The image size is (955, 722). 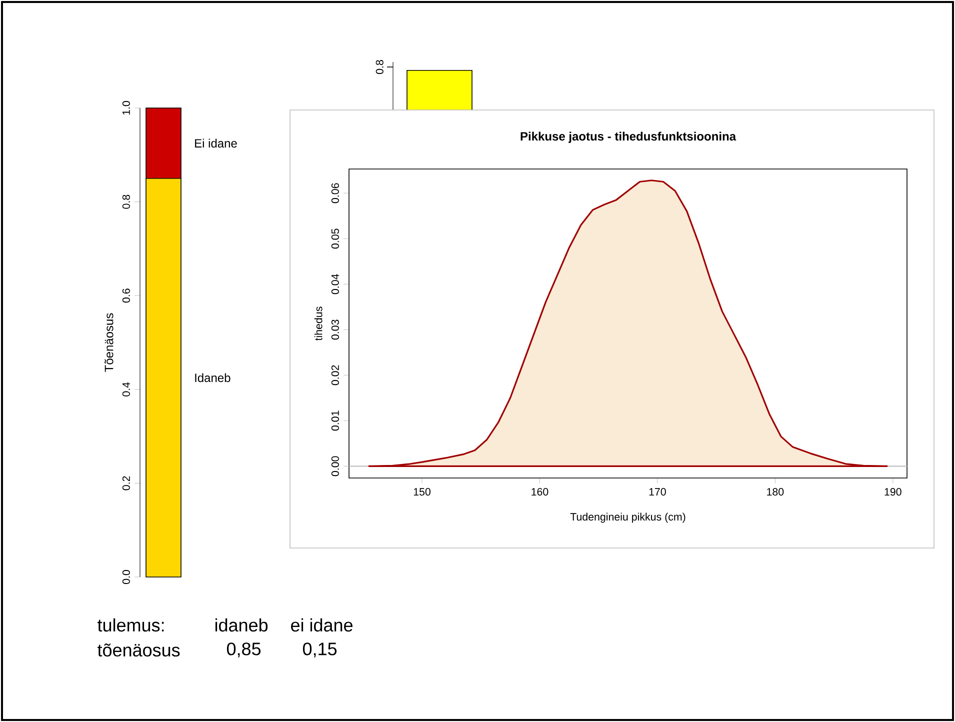 What do you see at coordinates (657, 492) in the screenshot?
I see `x-tick-label: 170` at bounding box center [657, 492].